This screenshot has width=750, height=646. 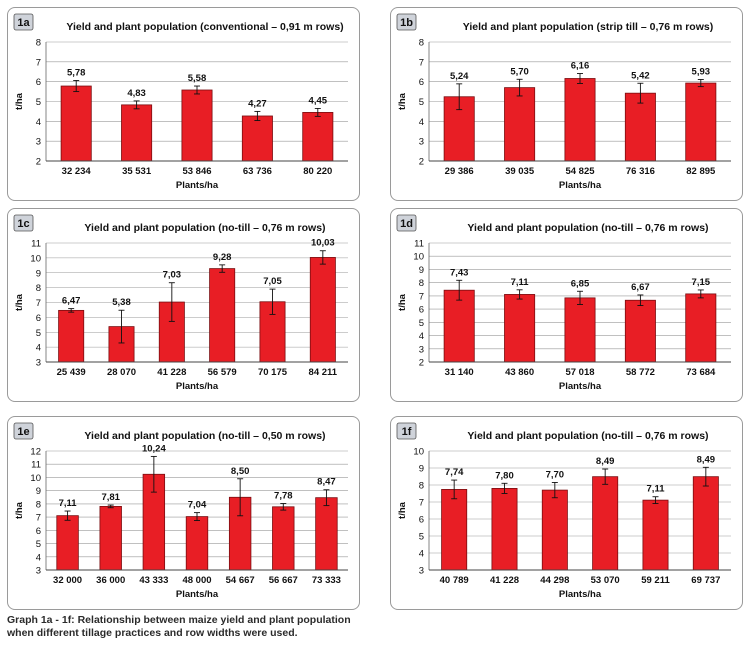 I want to click on data-label: 7,81, so click(x=110, y=497).